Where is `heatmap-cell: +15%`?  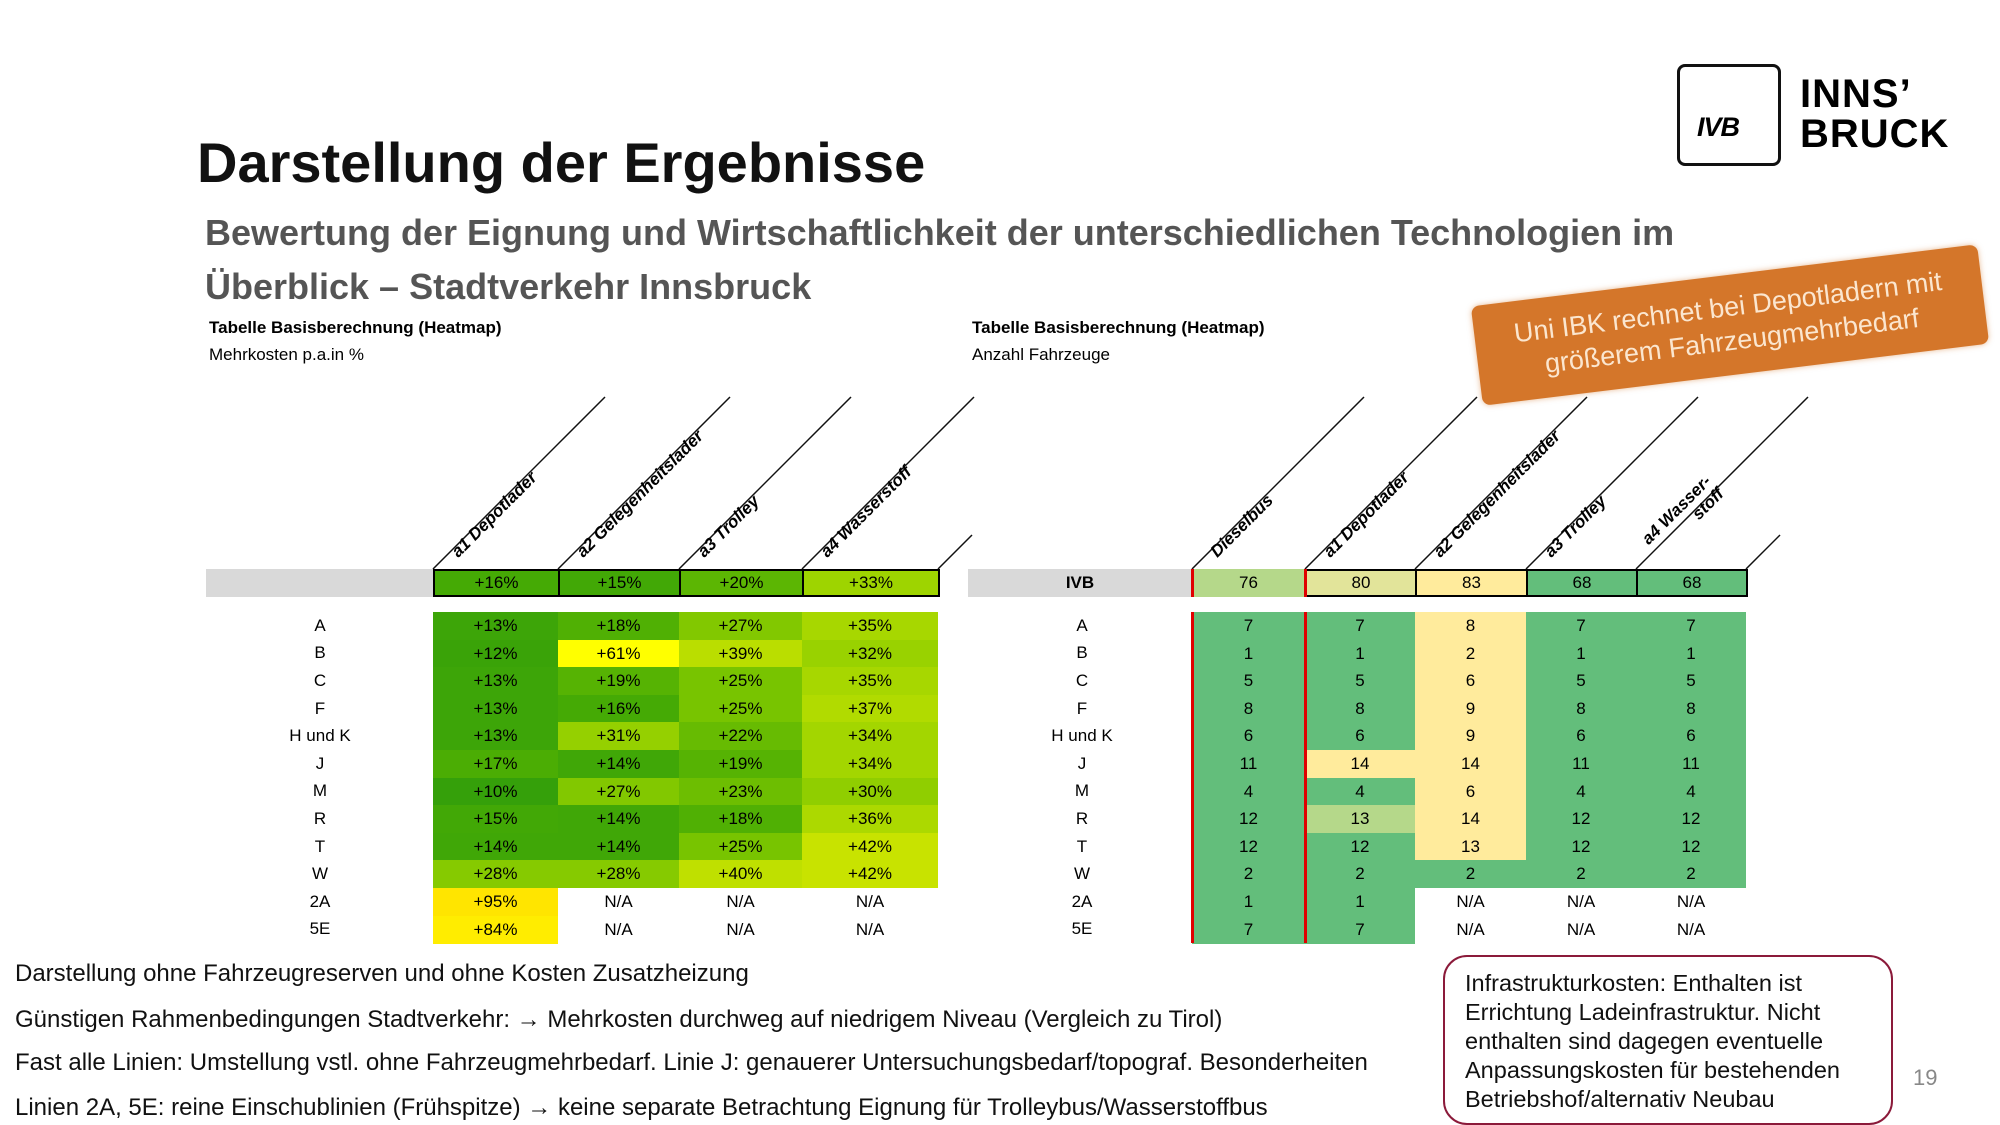
heatmap-cell: +15% is located at coordinates (495, 819).